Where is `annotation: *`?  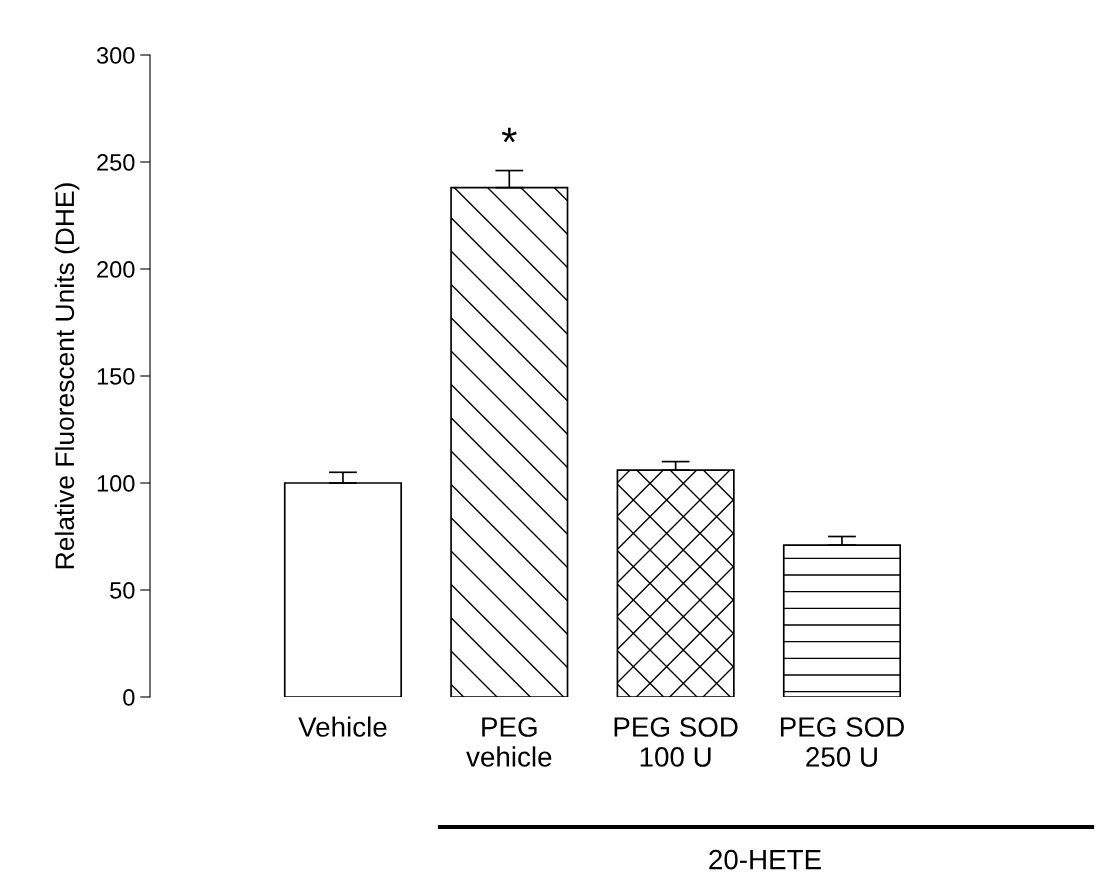
annotation: * is located at coordinates (509, 135).